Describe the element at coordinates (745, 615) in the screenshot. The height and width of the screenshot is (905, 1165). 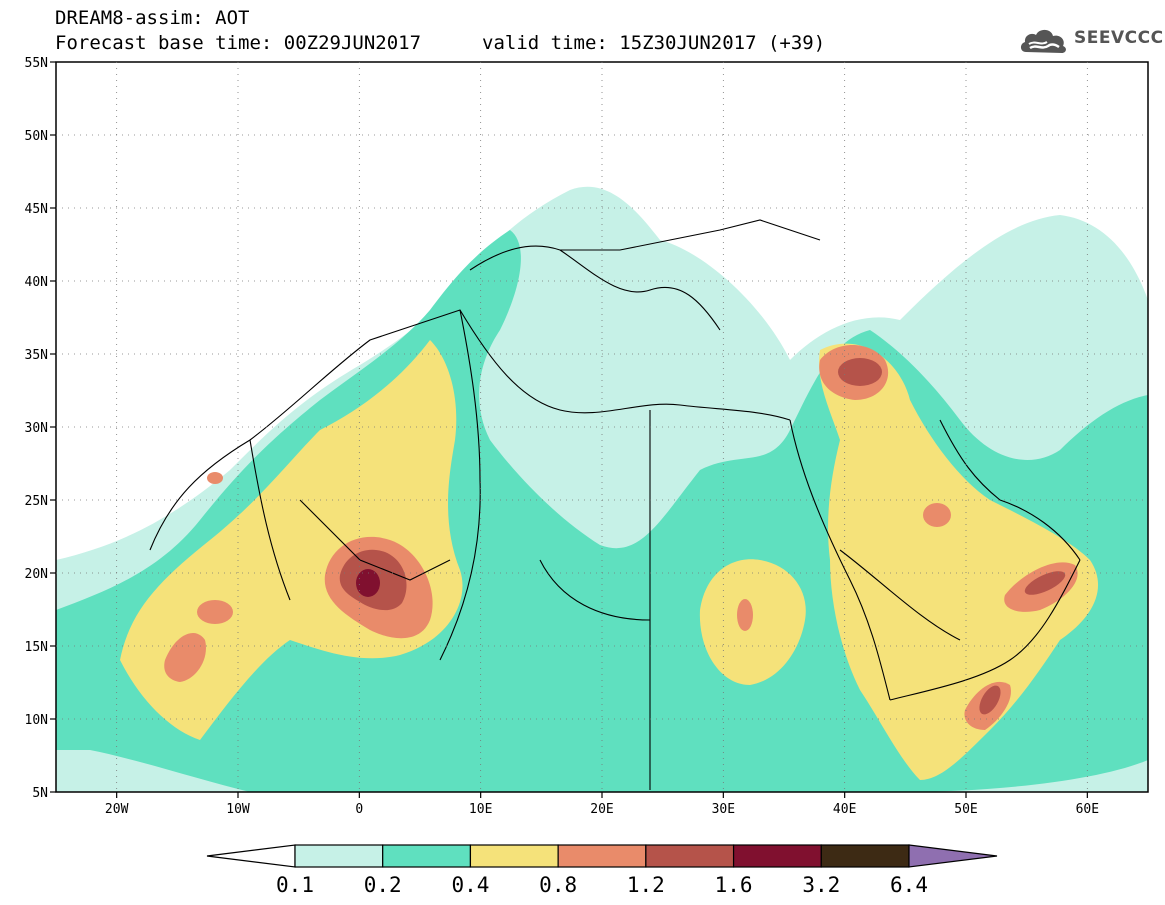
I see `aot-band-1.2-sudan` at that location.